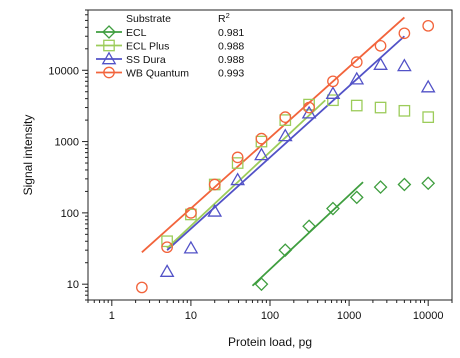  What do you see at coordinates (112, 316) in the screenshot?
I see `x-tick-label: 1` at bounding box center [112, 316].